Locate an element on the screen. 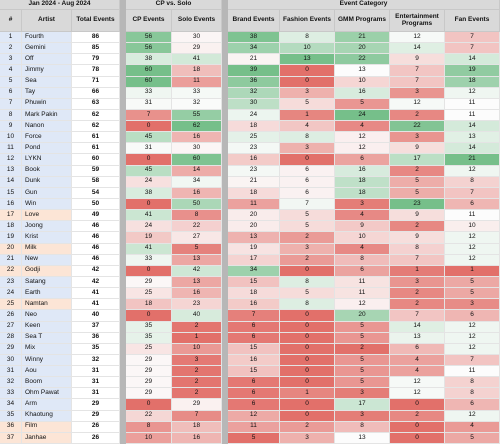  number-cell: 19 is located at coordinates (472, 71).